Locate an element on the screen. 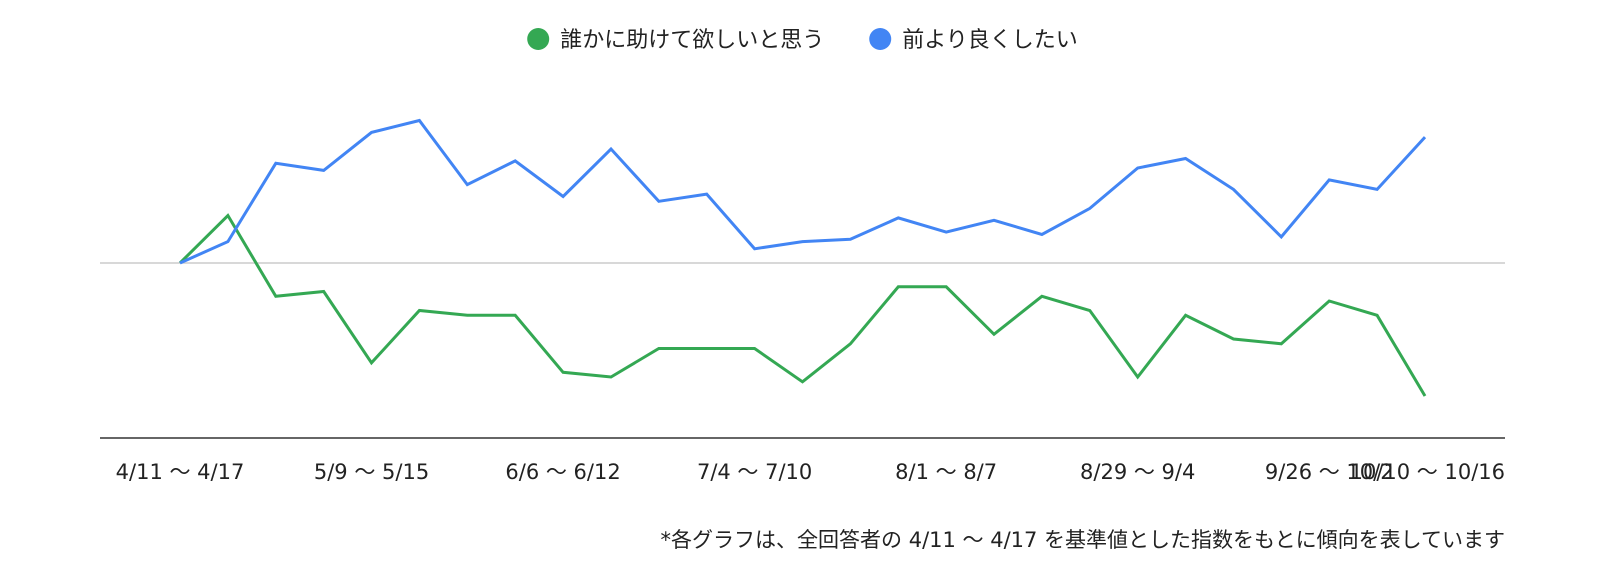  x-tick-label: 8/29 〜 9/4 is located at coordinates (1137, 472).